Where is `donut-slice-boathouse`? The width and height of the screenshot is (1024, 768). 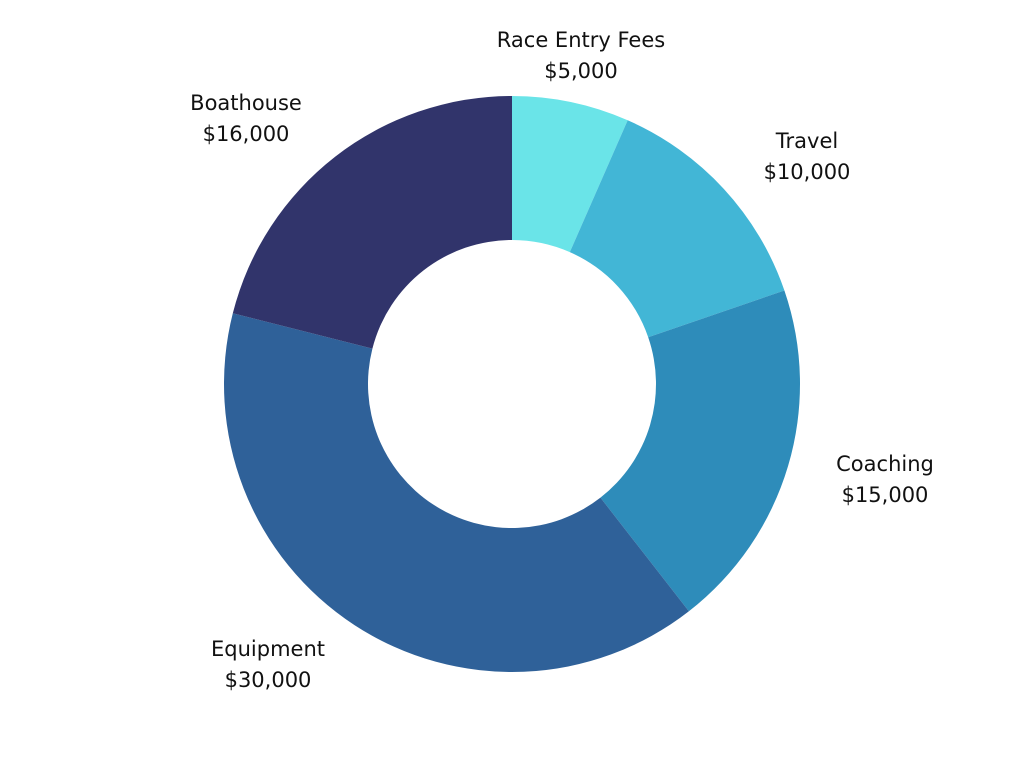 donut-slice-boathouse is located at coordinates (372, 222).